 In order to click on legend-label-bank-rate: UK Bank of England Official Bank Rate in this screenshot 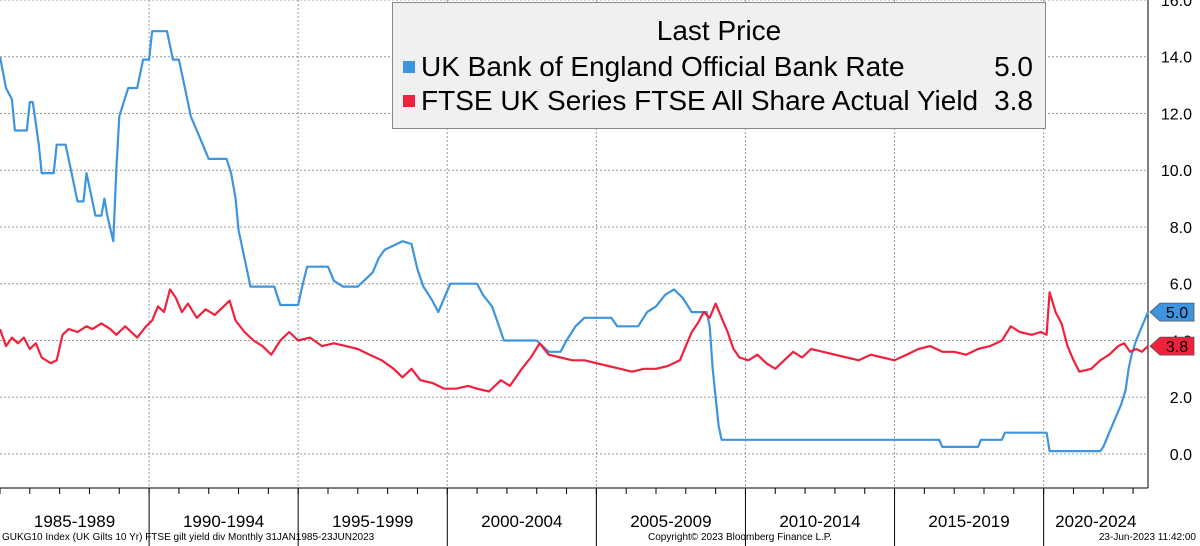, I will do `click(663, 66)`.